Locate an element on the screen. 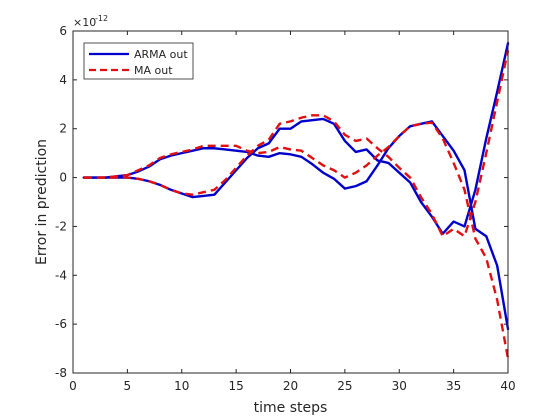 The width and height of the screenshot is (560, 420). y-tick-label: 4 is located at coordinates (63, 80).